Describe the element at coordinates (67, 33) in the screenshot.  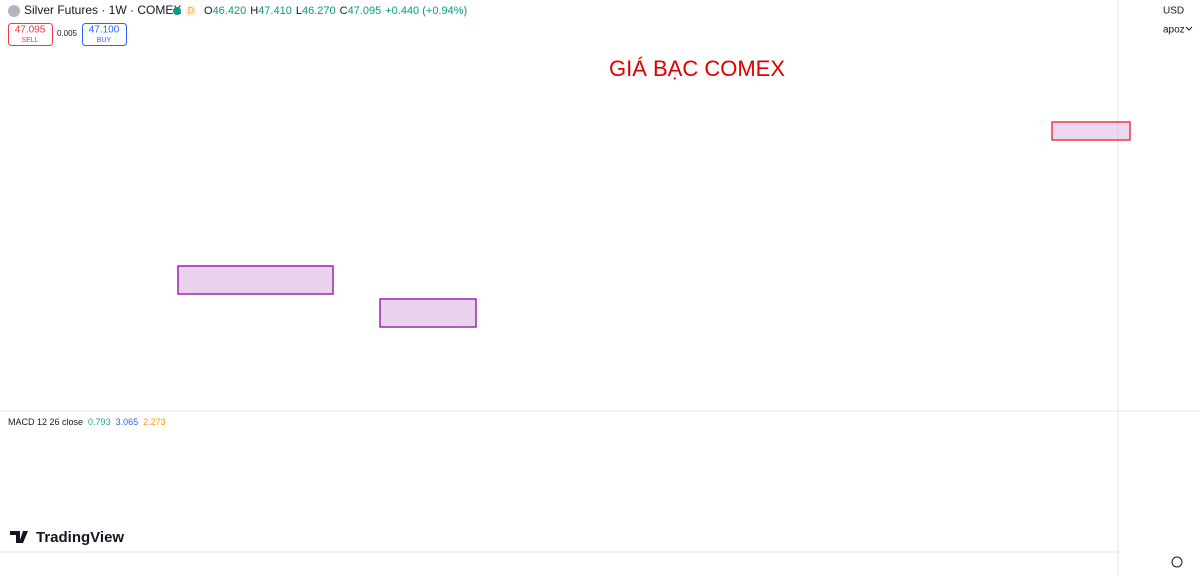
I see `spread: 0.005` at that location.